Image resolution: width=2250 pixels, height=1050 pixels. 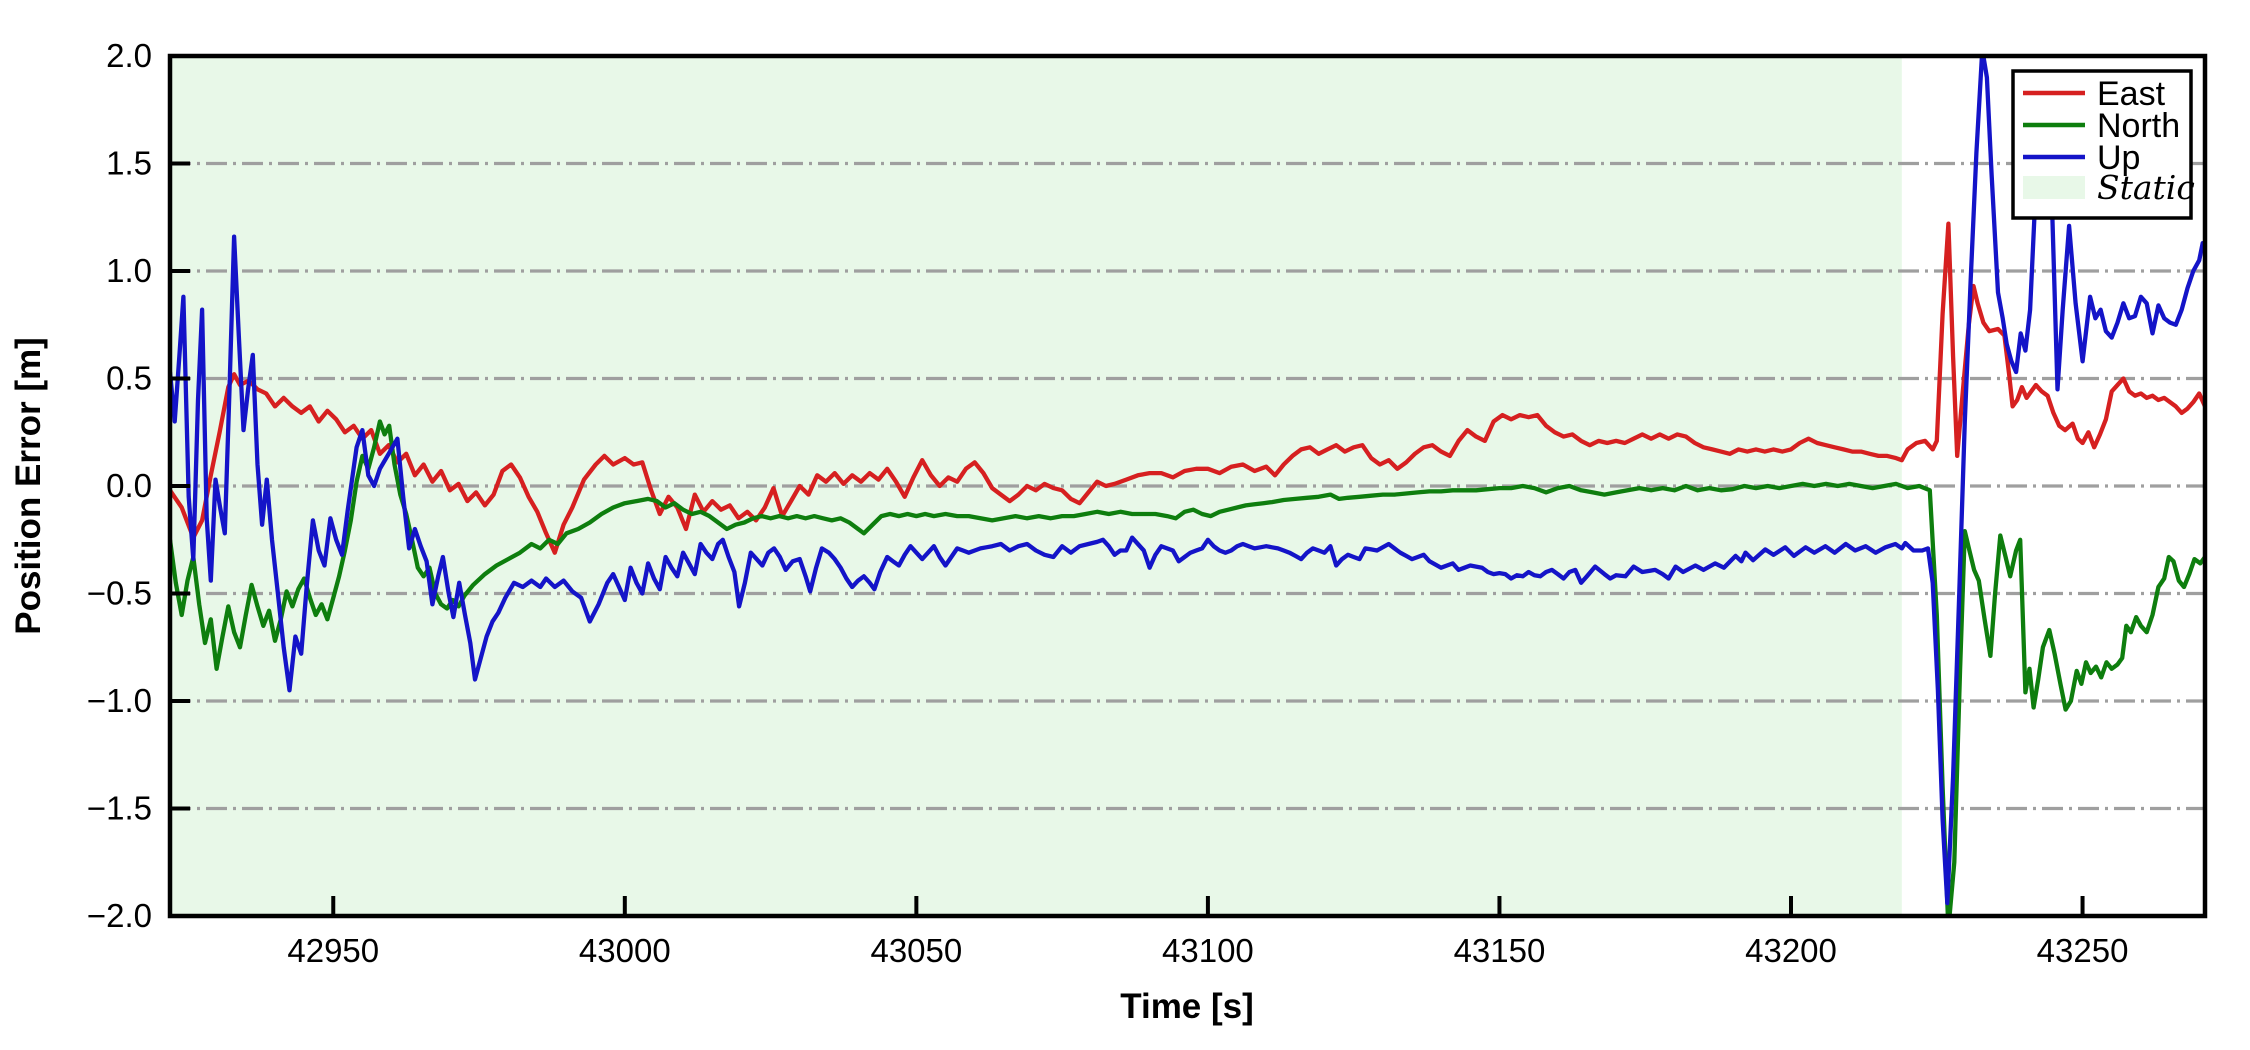 What do you see at coordinates (1187, 1006) in the screenshot?
I see `x-axis-title: Time [s]` at bounding box center [1187, 1006].